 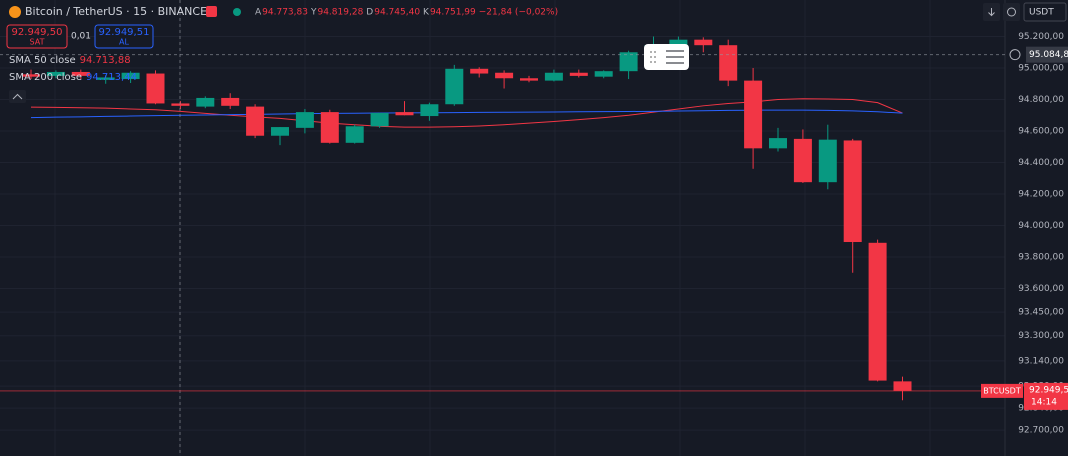 I want to click on reset-icon, so click(x=1011, y=12).